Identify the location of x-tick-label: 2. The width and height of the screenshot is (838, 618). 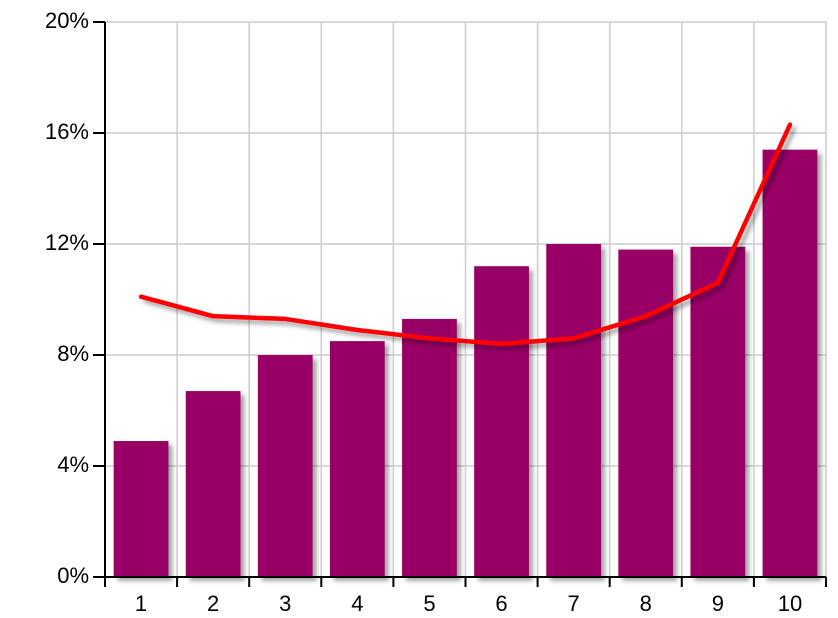
(213, 603).